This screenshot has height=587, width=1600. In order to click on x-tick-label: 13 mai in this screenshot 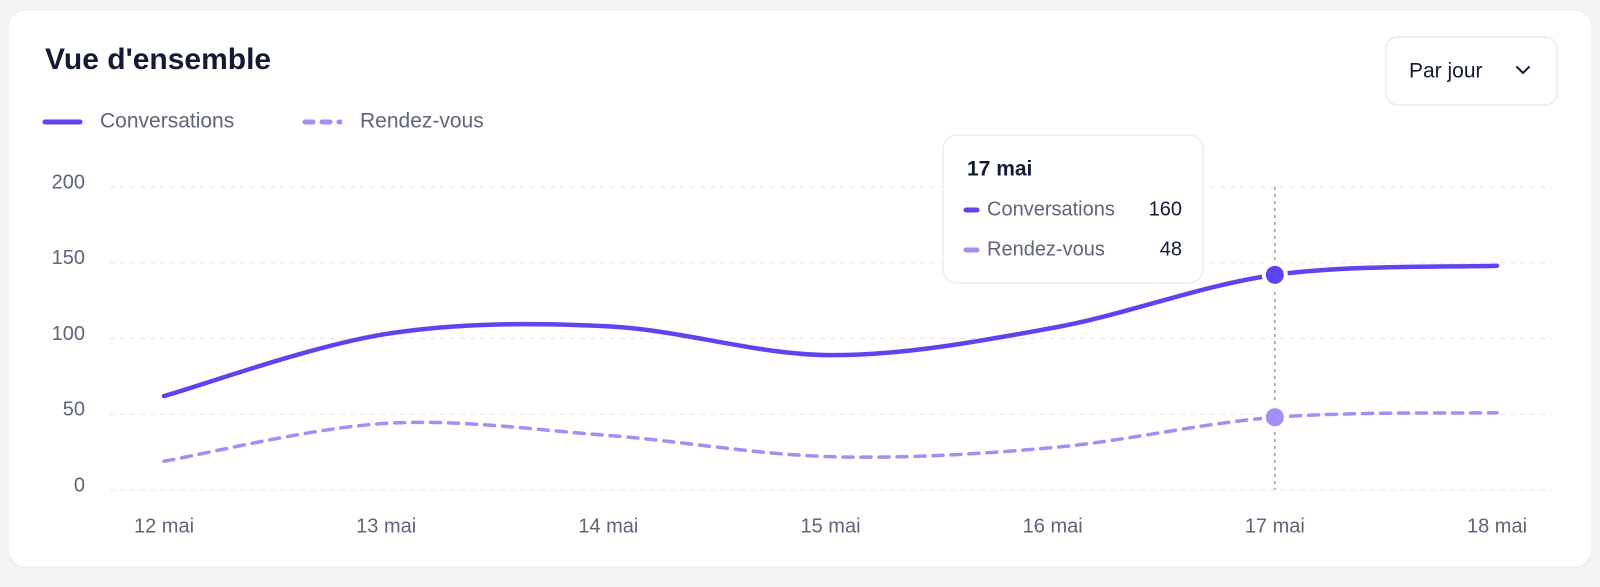, I will do `click(386, 526)`.